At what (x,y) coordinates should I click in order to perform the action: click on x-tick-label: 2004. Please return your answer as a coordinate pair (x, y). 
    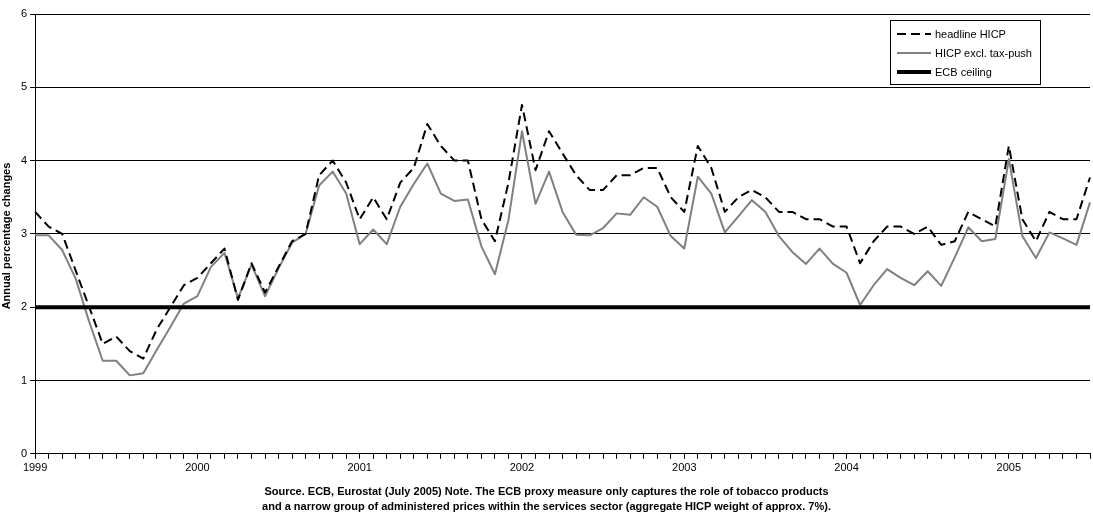
    Looking at the image, I should click on (846, 467).